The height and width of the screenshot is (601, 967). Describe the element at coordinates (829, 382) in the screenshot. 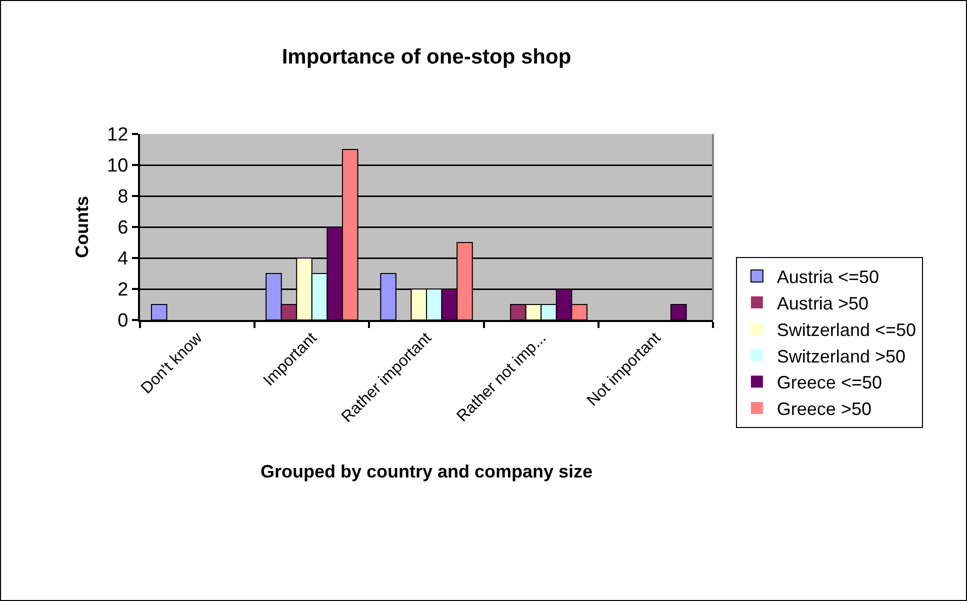

I see `legend-label: Greece <=50` at that location.